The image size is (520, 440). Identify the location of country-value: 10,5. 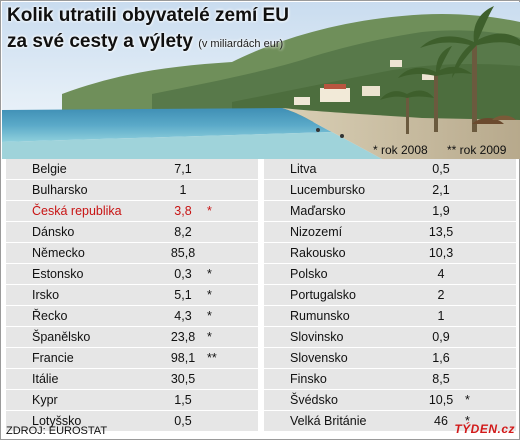
(441, 400).